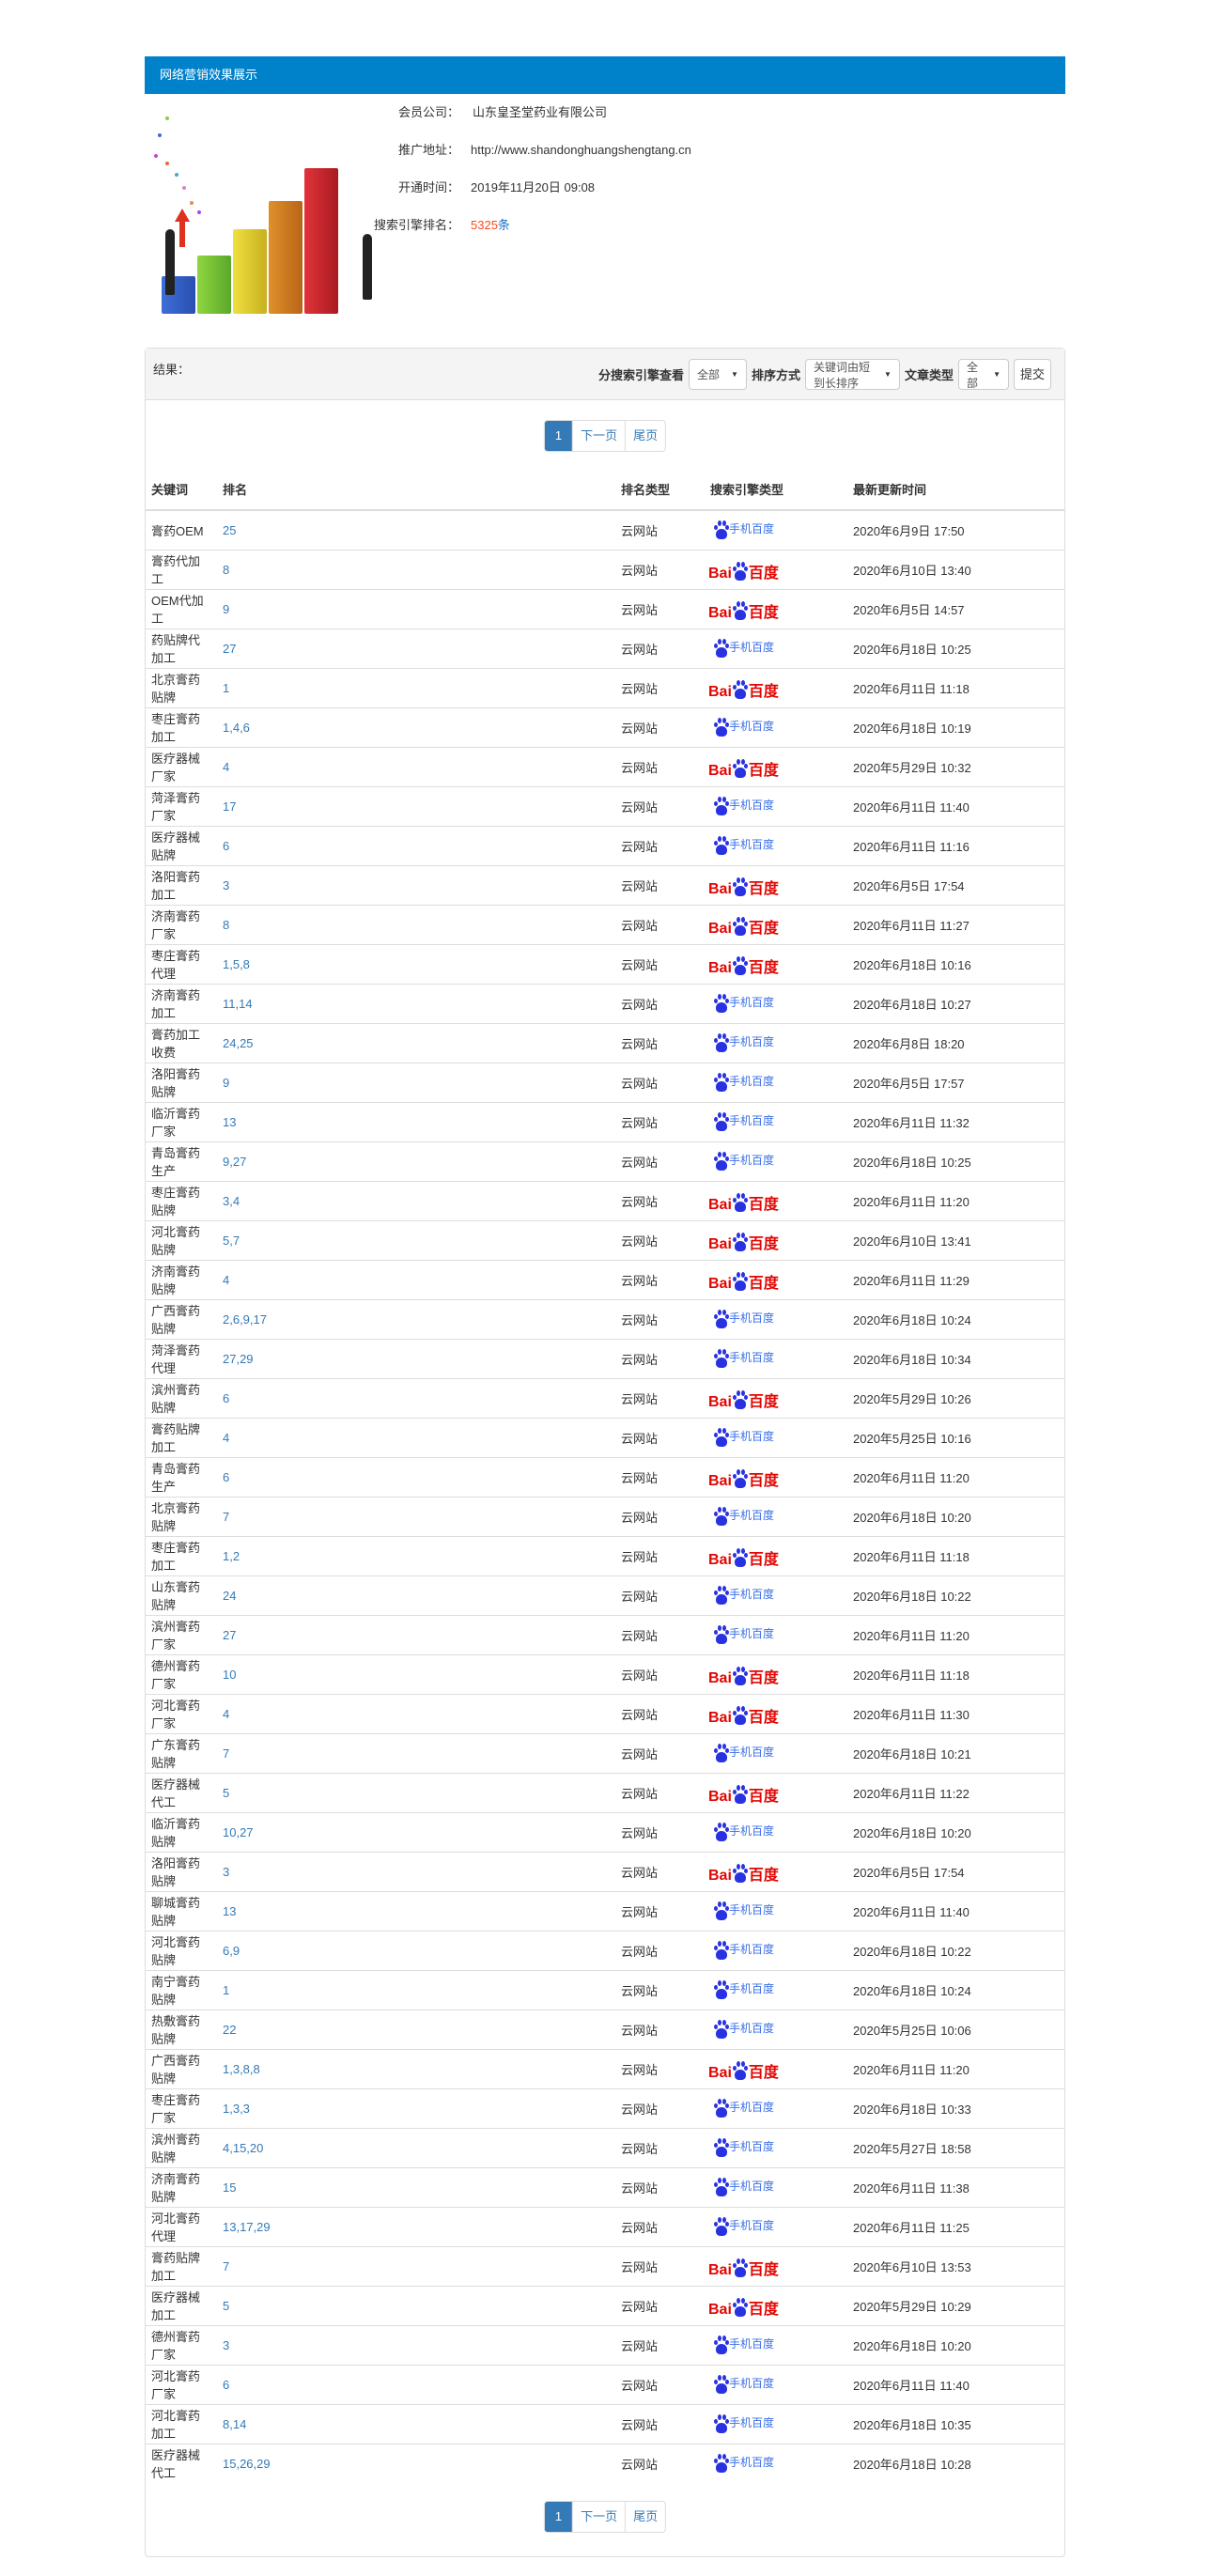 Image resolution: width=1210 pixels, height=2576 pixels. Describe the element at coordinates (955, 1121) in the screenshot. I see `updated-cell: 2020年6月11日 11:32` at that location.